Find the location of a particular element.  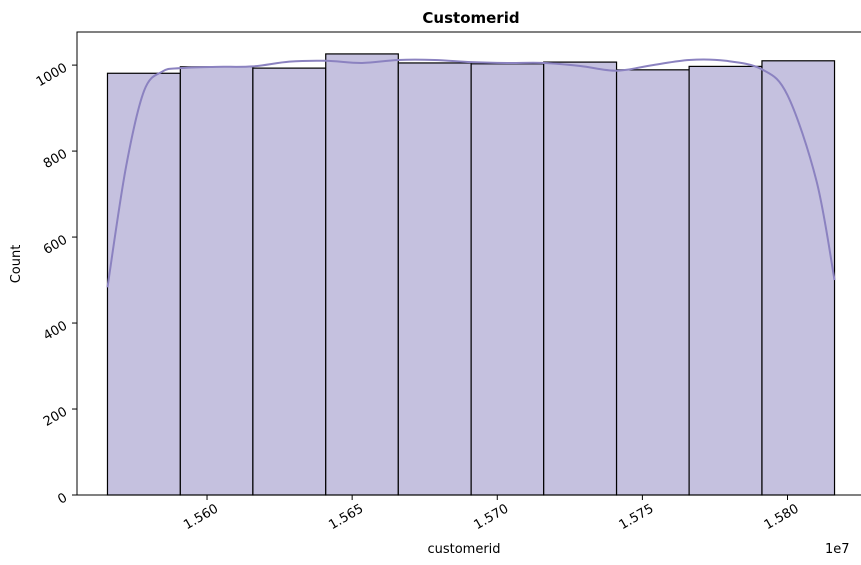

x-tick-label: 1.565 is located at coordinates (346, 517).